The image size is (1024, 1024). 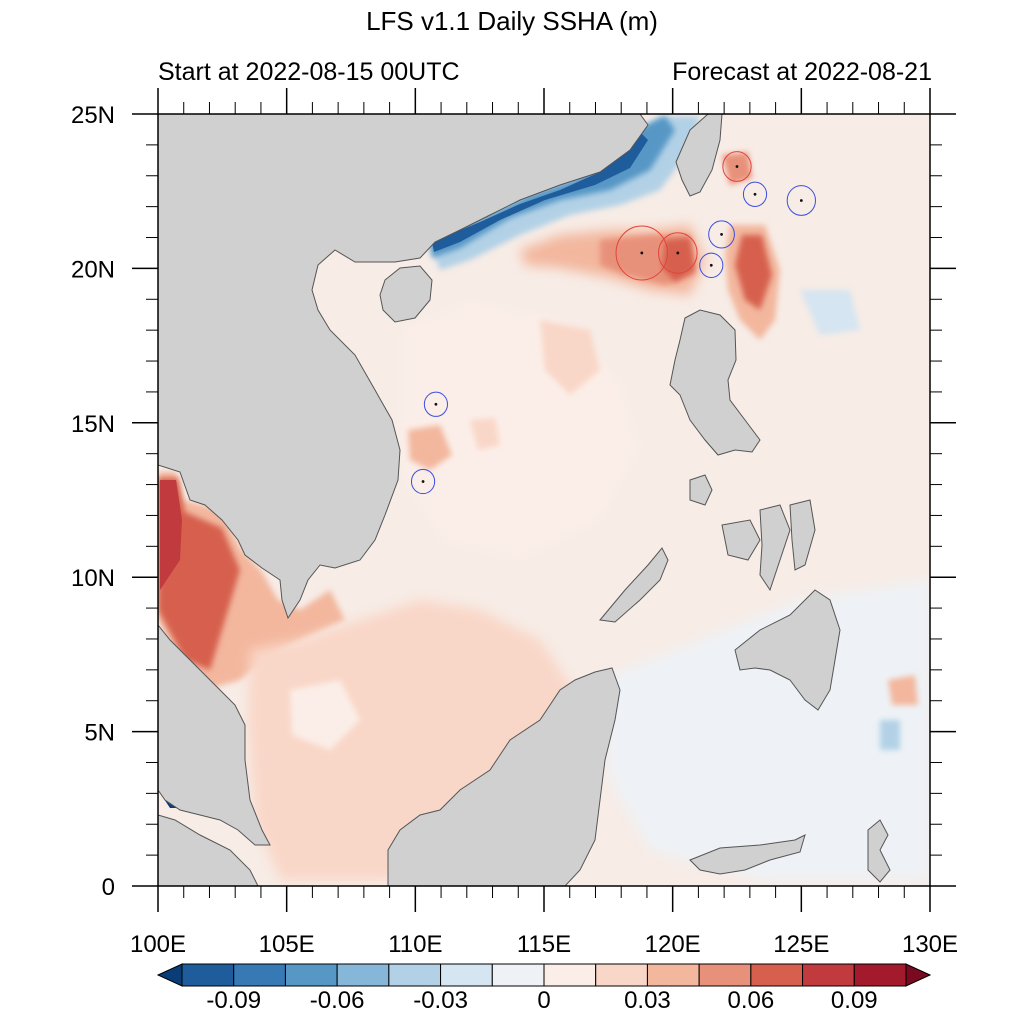 I want to click on hainan-island, so click(x=406, y=294).